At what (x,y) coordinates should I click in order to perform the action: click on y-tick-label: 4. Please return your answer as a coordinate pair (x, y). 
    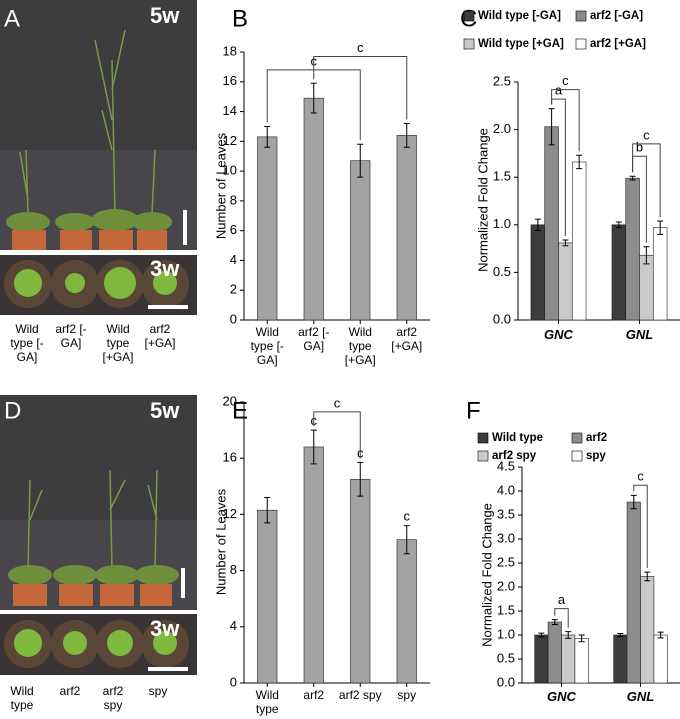
    Looking at the image, I should click on (233, 625).